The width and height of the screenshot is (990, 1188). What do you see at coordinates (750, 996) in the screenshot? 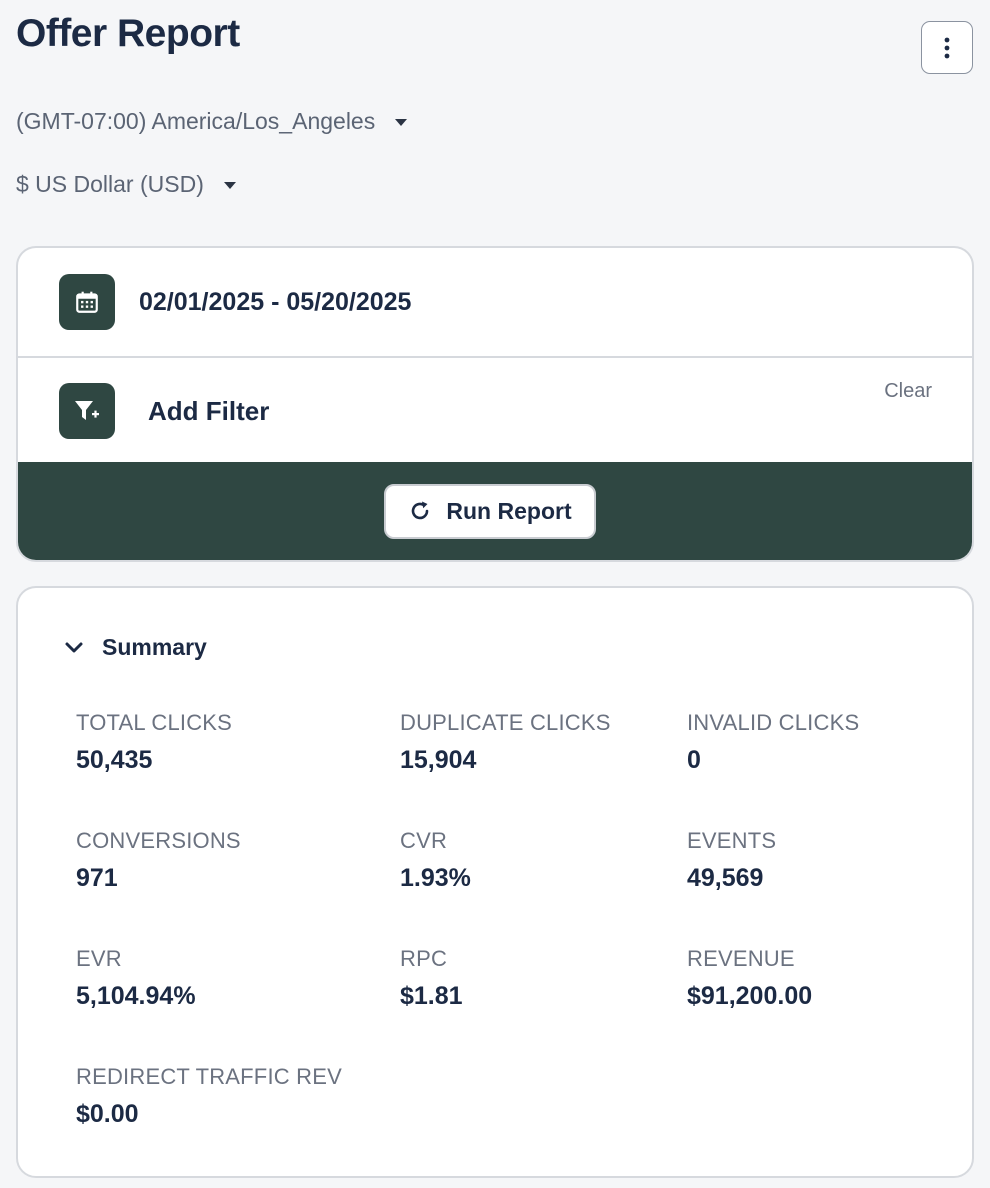
I see `stat-value: $91,200.00` at bounding box center [750, 996].